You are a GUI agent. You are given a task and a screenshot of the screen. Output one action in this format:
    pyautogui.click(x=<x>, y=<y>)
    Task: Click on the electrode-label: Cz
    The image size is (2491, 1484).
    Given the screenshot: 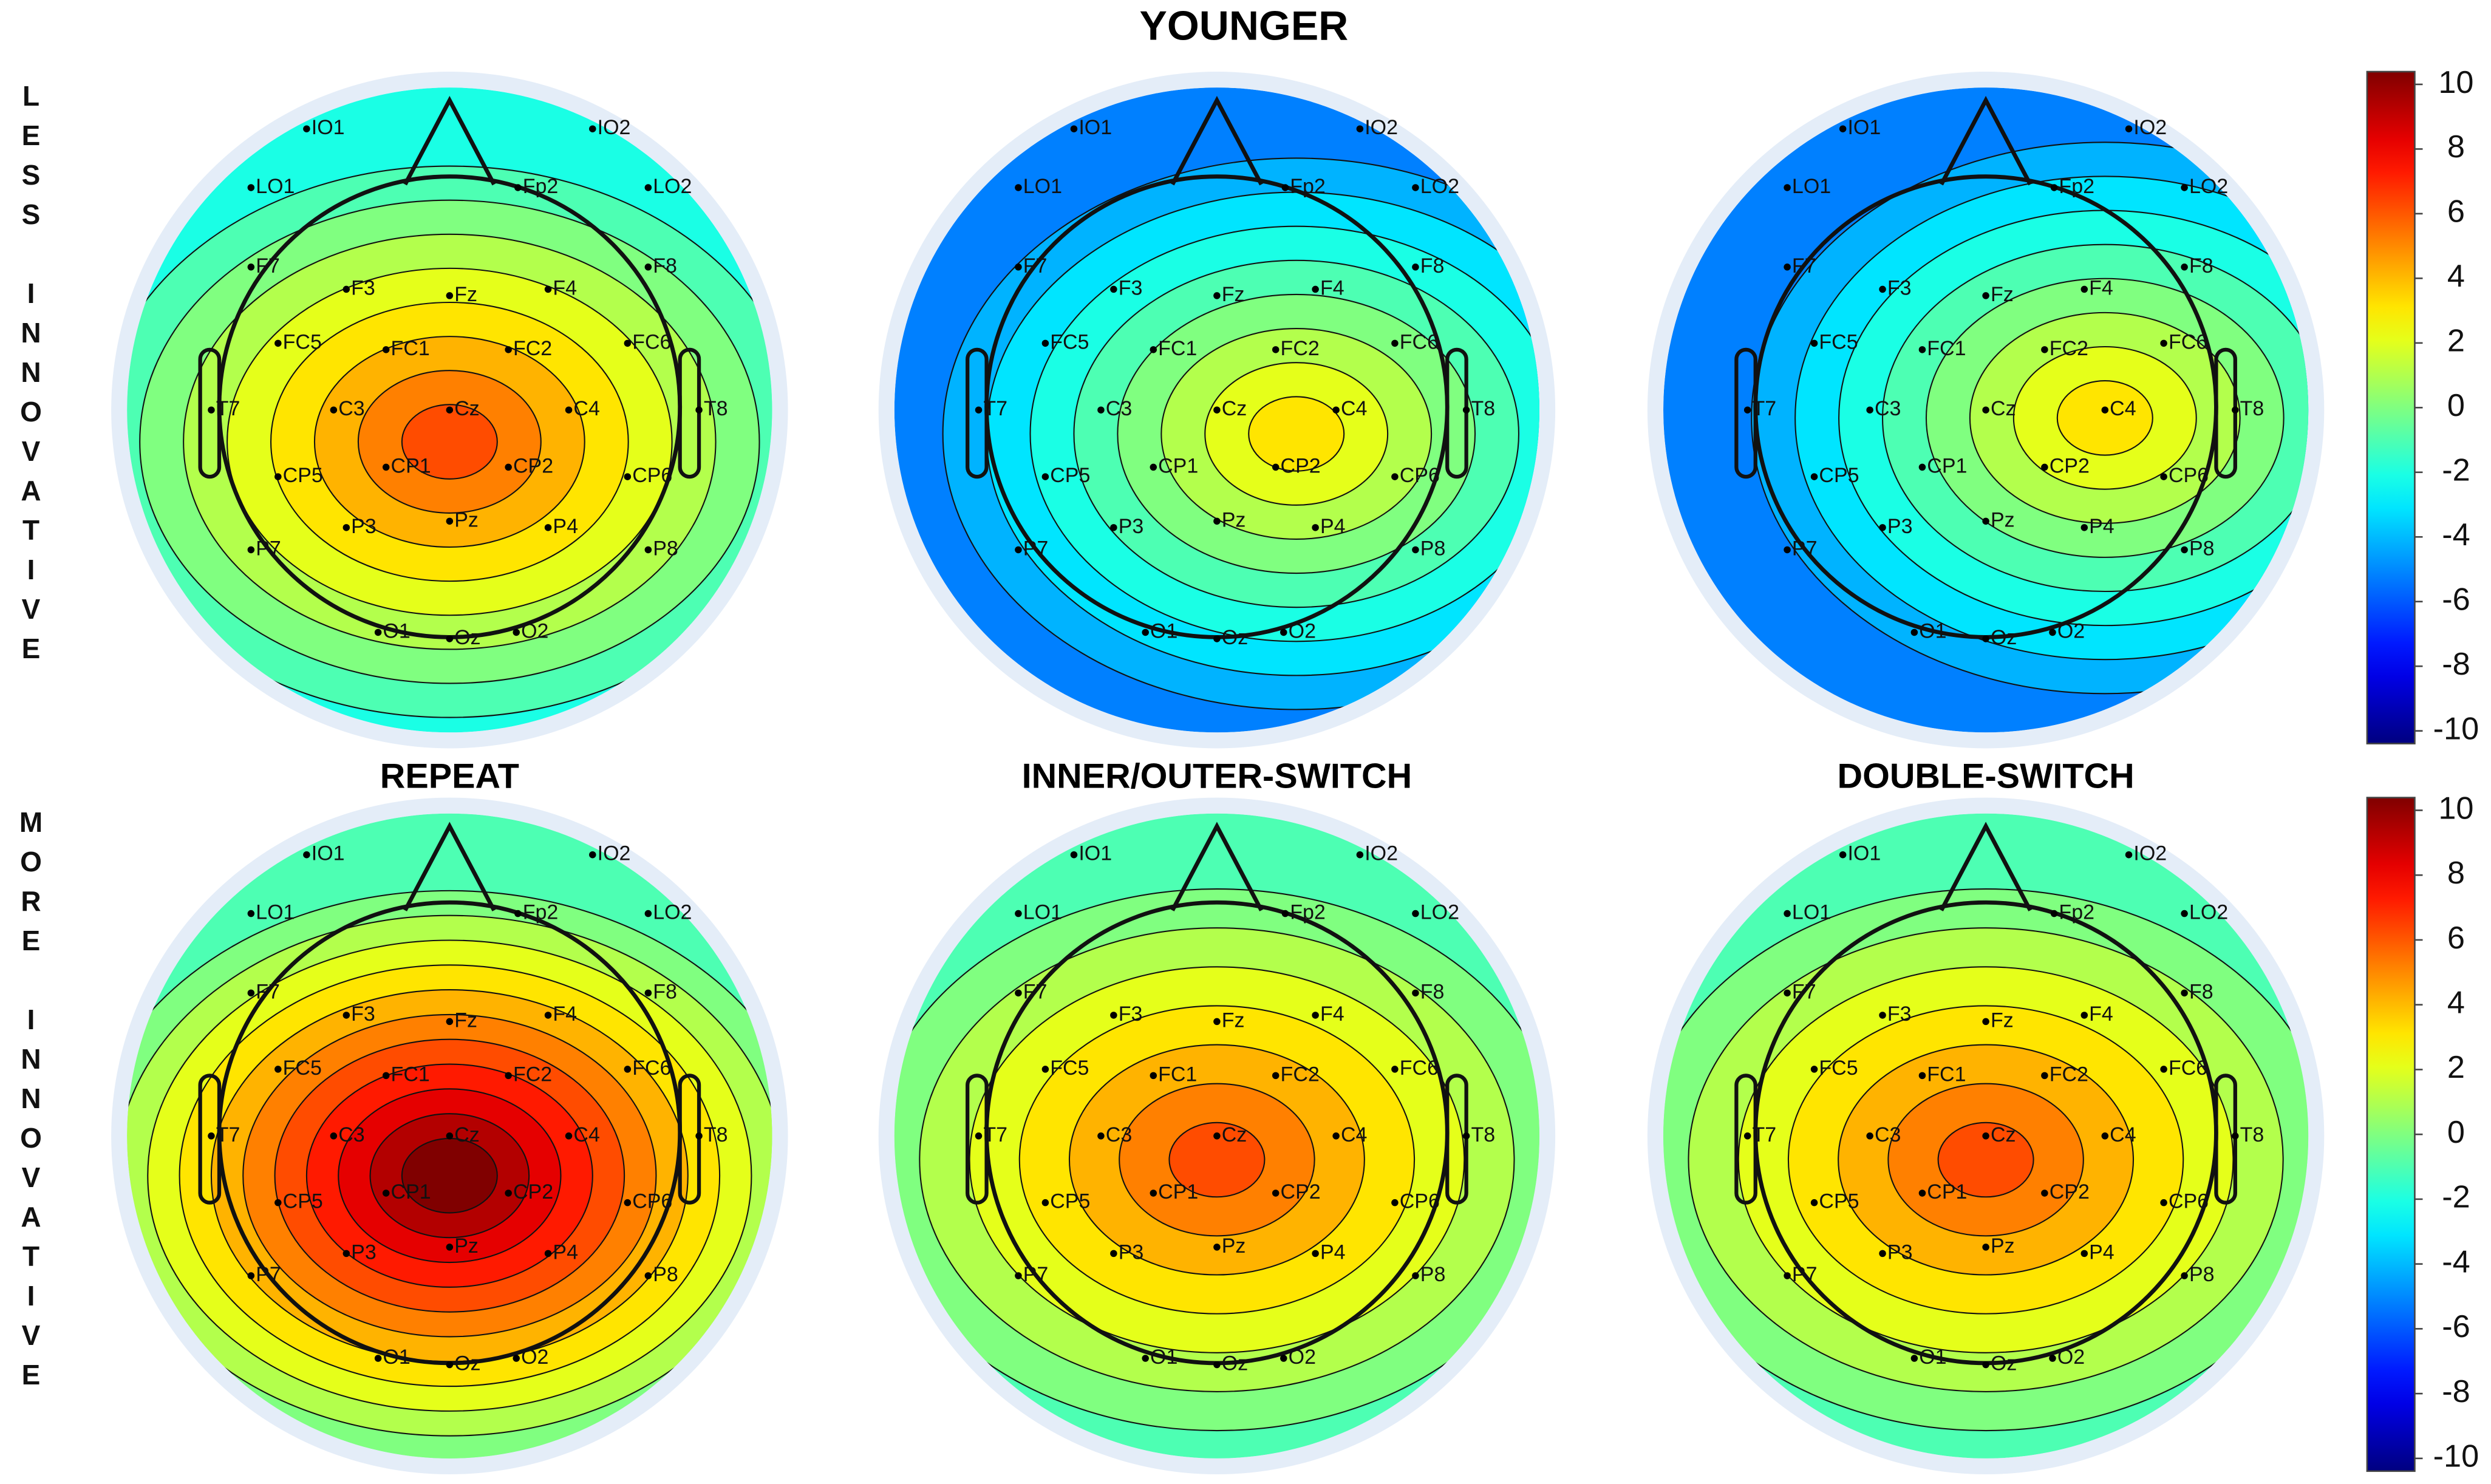 What is the action you would take?
    pyautogui.click(x=2003, y=408)
    